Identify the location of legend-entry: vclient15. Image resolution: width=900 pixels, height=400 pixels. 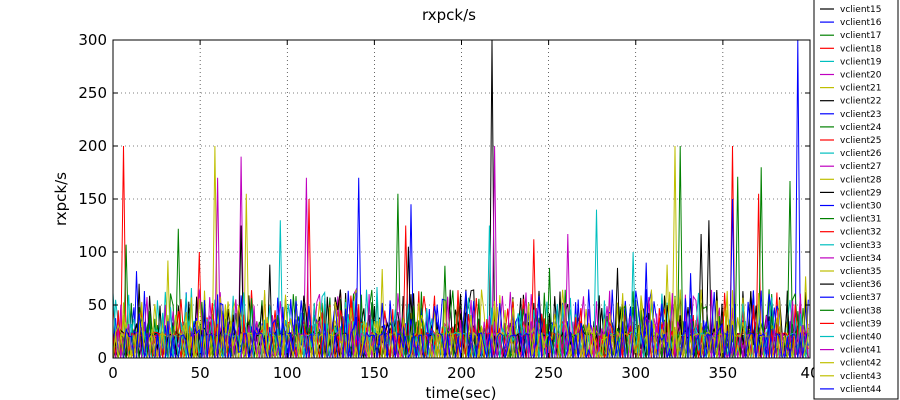
(861, 10).